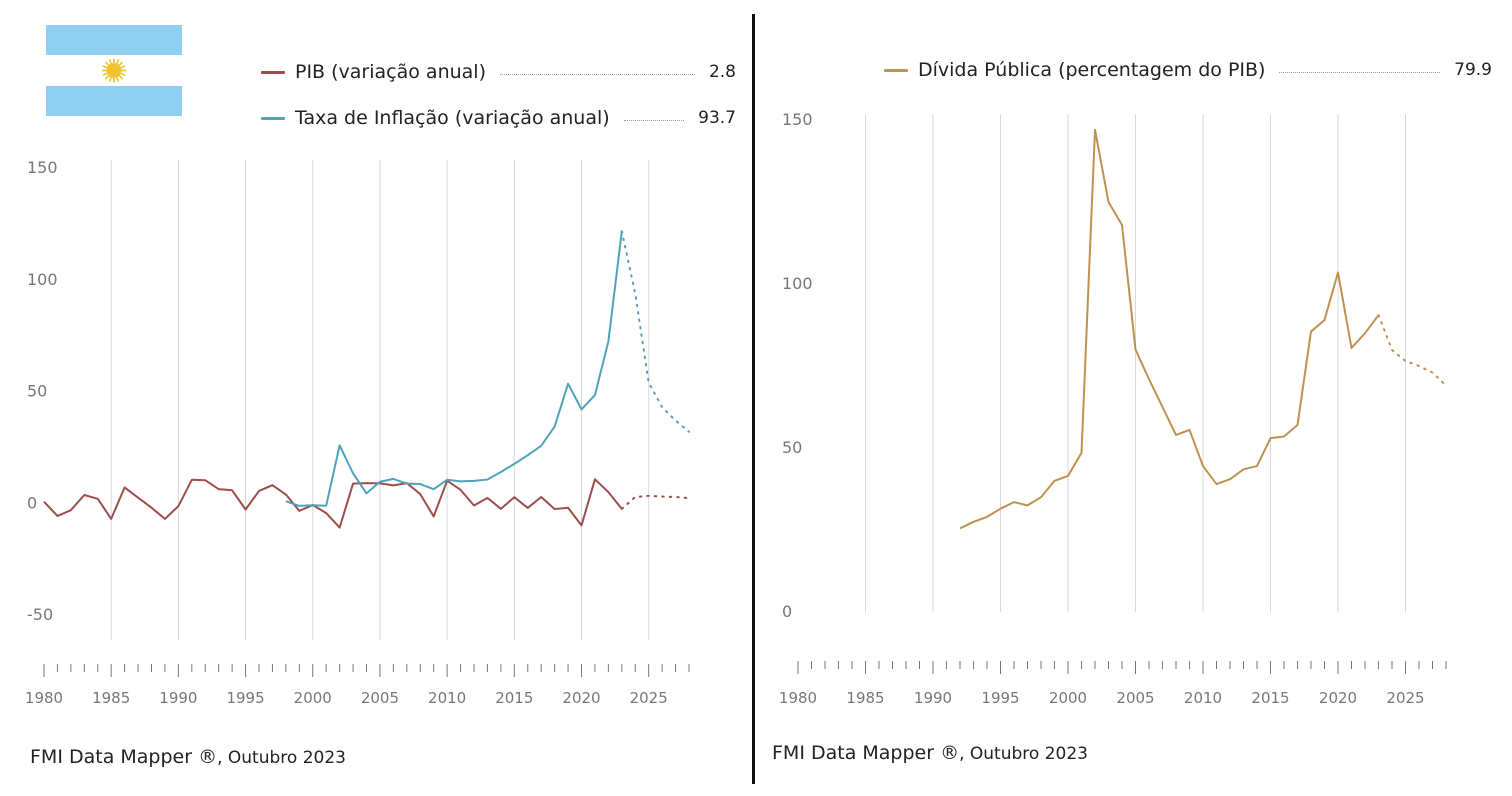  I want to click on legend-item-pib: PIB (variação anual) 2.8, so click(498, 72).